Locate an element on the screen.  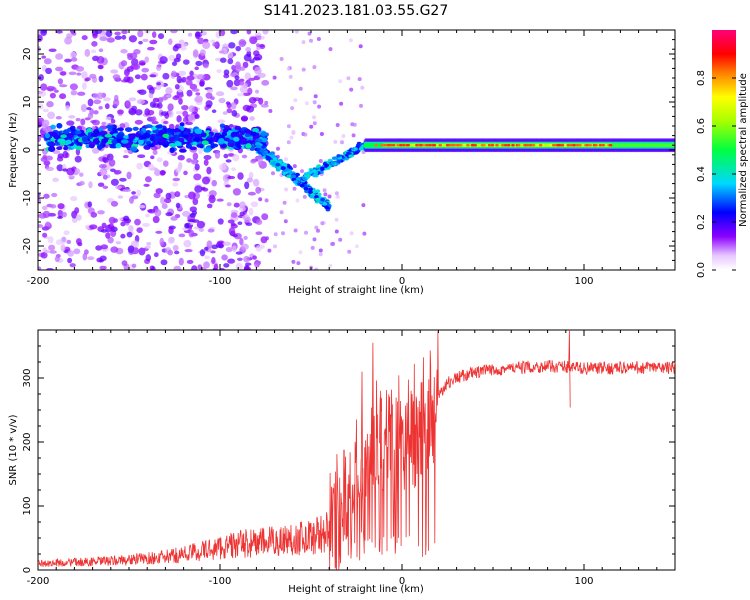
colorbar-label: Normalized spectral amplitude is located at coordinates (743, 150).